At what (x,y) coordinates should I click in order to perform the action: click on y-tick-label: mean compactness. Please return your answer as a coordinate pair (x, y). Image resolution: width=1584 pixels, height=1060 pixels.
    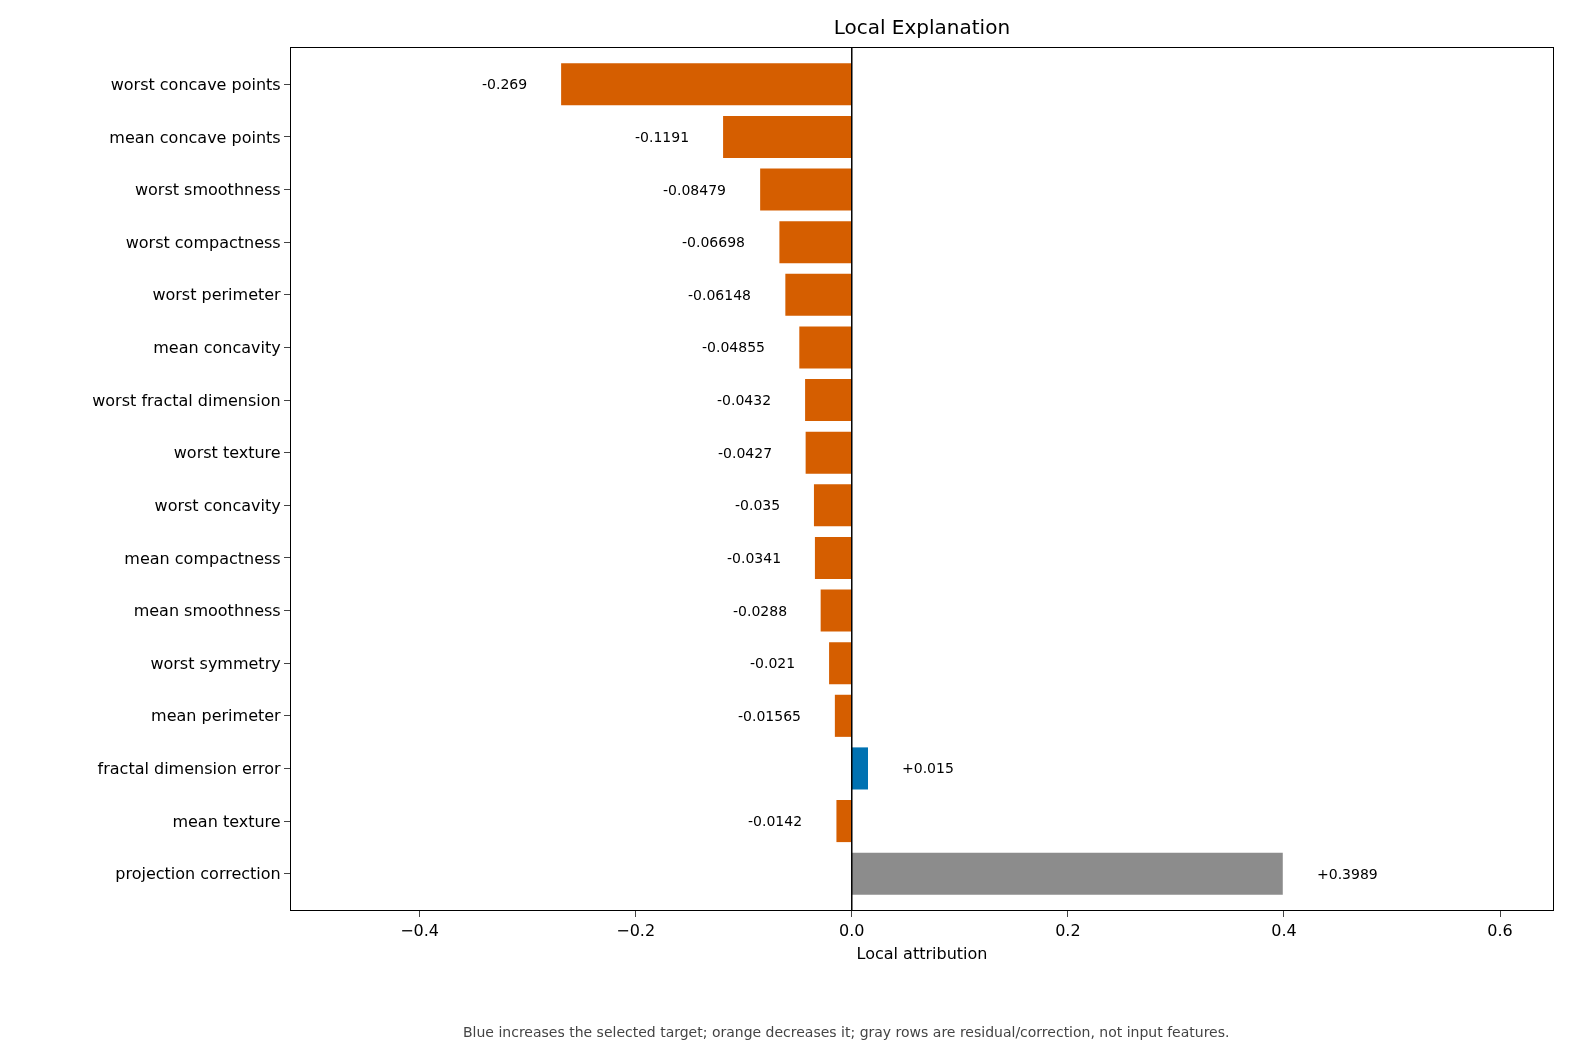
    Looking at the image, I should click on (202, 558).